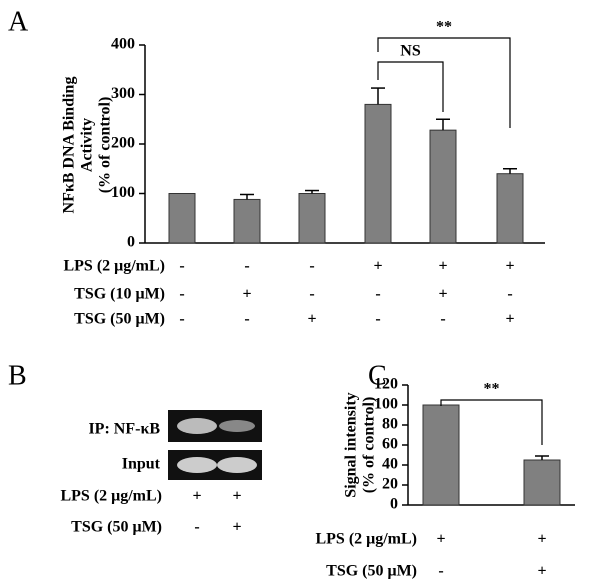  I want to click on y-axis-label: Signal intensity, so click(351, 444).